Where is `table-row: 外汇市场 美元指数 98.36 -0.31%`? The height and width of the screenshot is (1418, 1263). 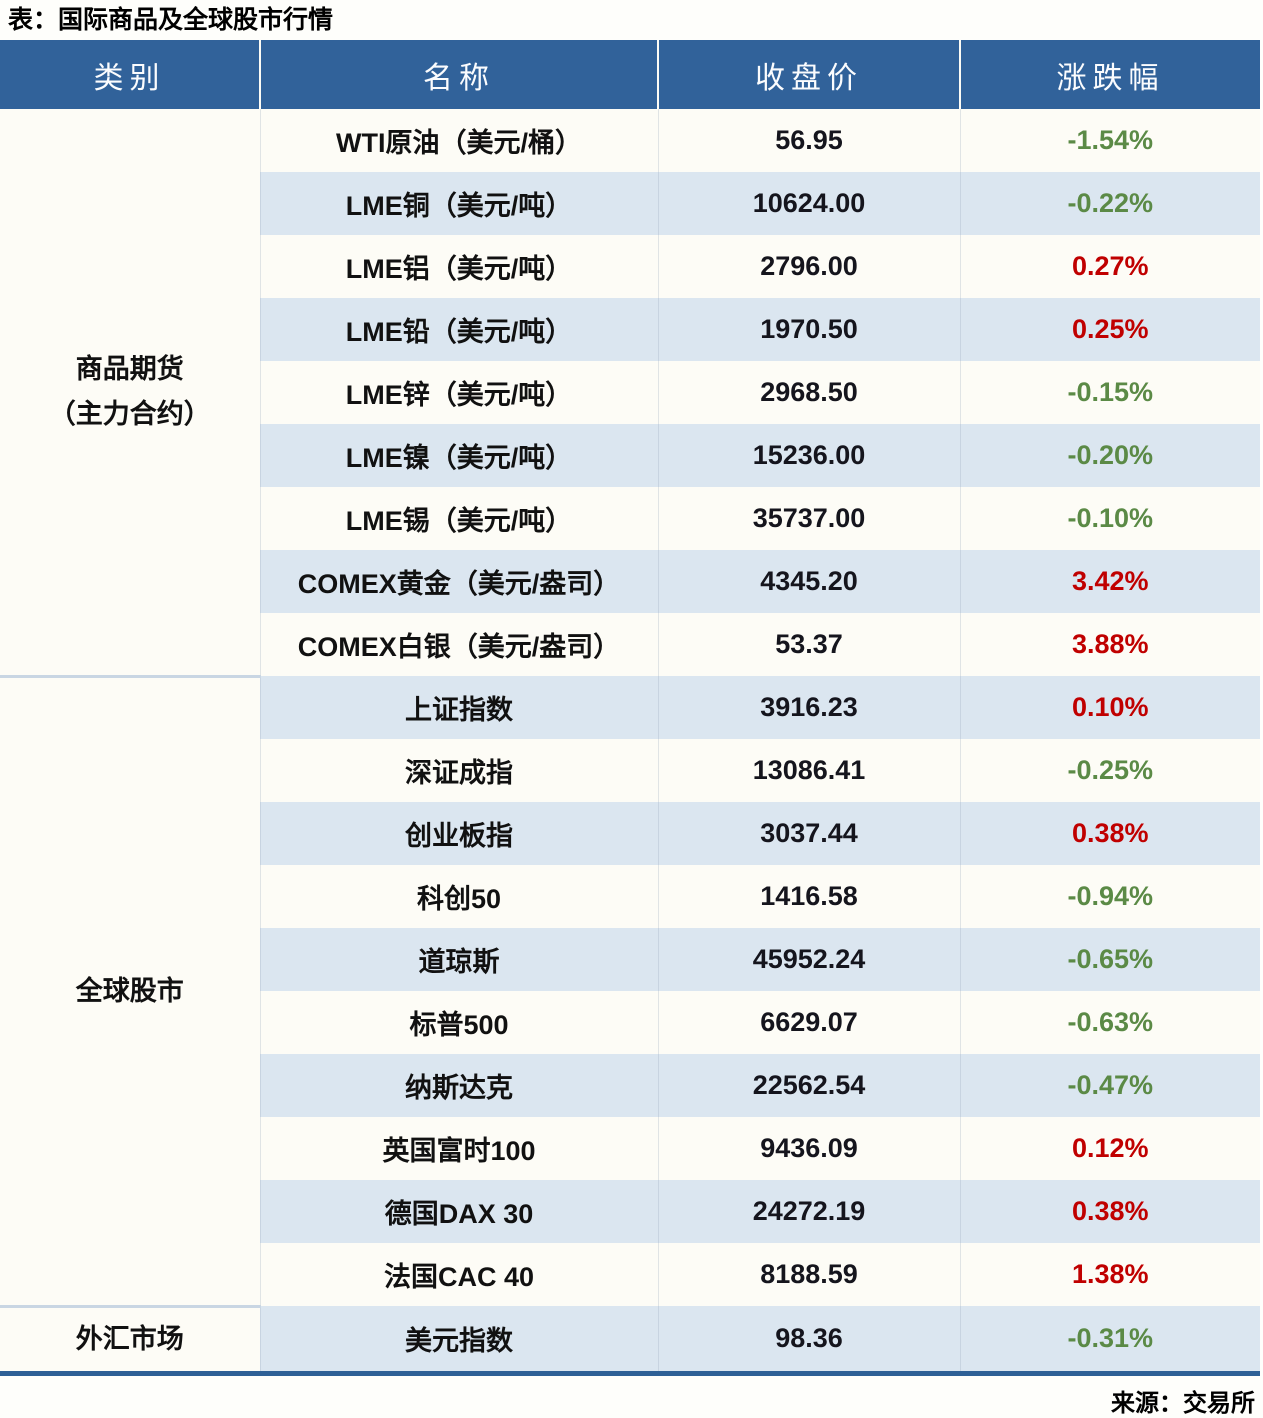 table-row: 外汇市场 美元指数 98.36 -0.31% is located at coordinates (630, 1338).